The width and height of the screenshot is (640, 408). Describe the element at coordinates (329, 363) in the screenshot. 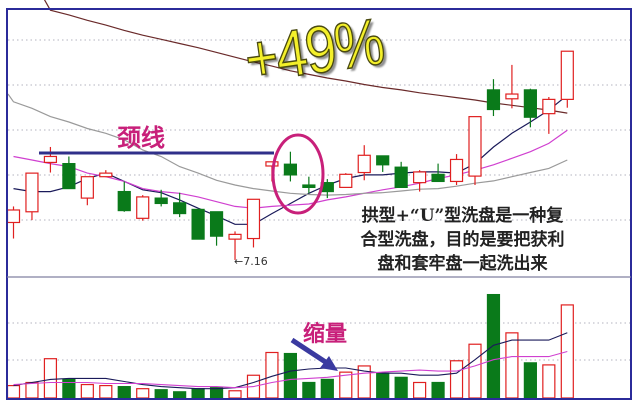

I see `arrow-head-icon` at that location.